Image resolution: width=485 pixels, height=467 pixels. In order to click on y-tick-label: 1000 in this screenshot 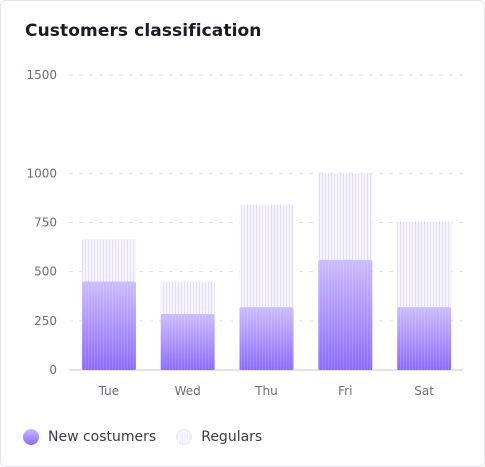, I will do `click(41, 173)`.